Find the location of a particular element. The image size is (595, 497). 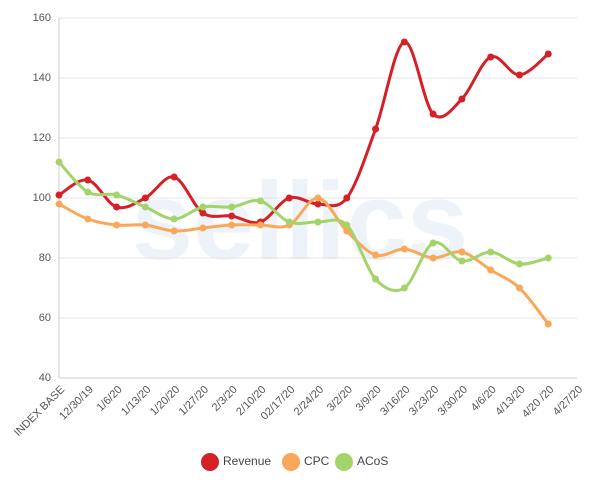

x-tick-label: 3/2/20 is located at coordinates (340, 399).